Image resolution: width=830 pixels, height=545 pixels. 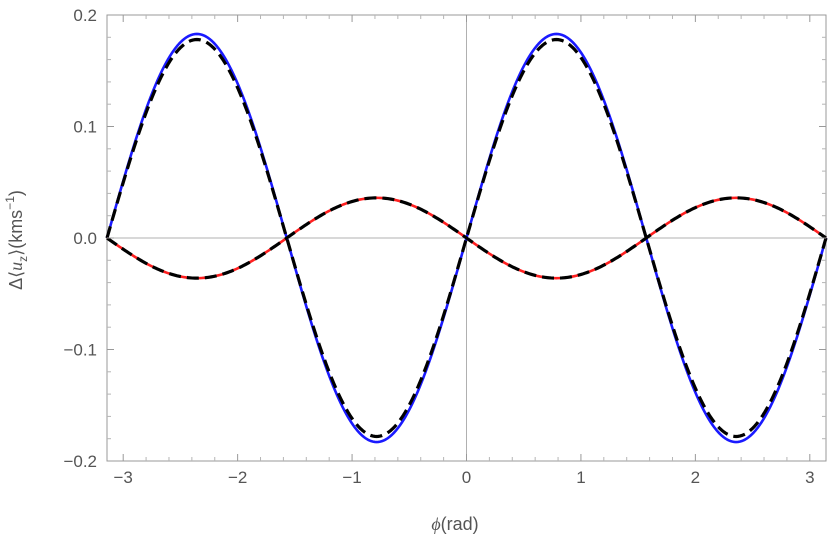 What do you see at coordinates (695, 477) in the screenshot?
I see `x-tick-label: 2` at bounding box center [695, 477].